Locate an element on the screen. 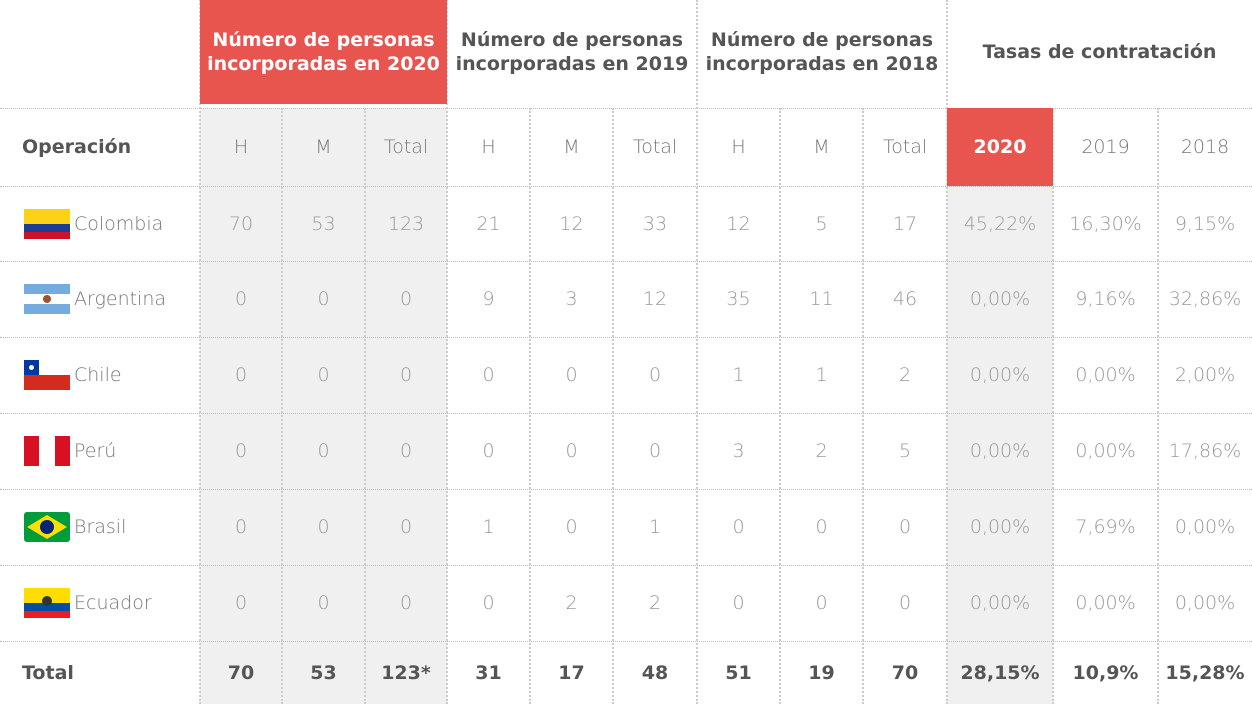 The image size is (1252, 704). total: 48 is located at coordinates (655, 672).